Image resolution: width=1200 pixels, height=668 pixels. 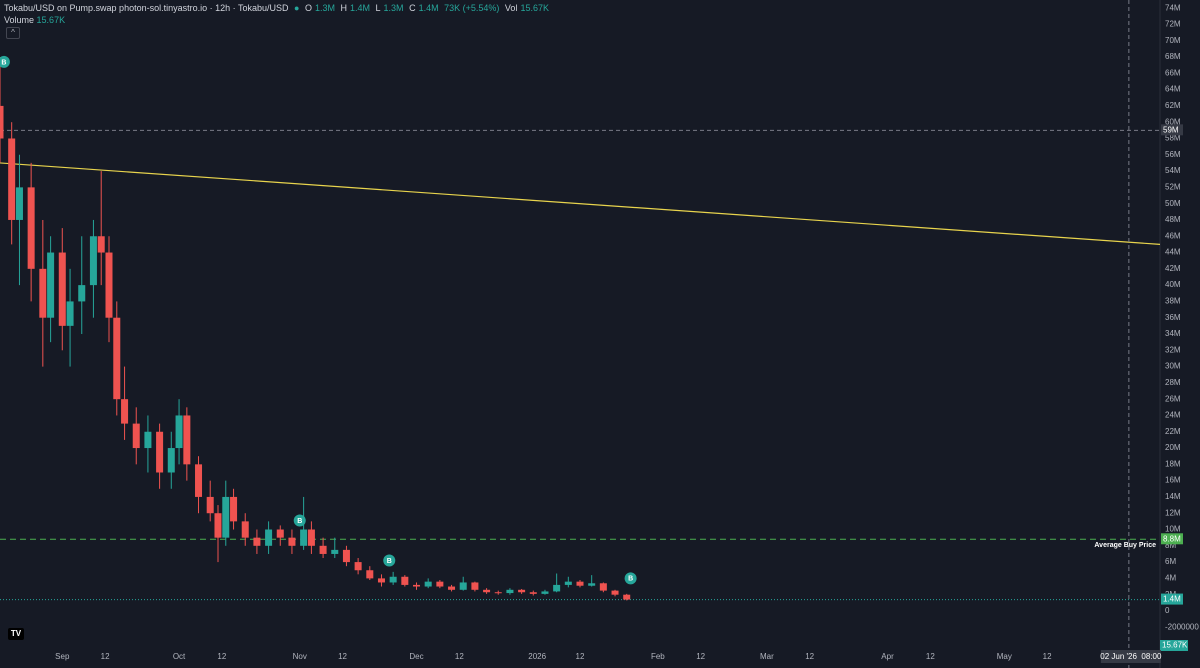 What do you see at coordinates (428, 8) in the screenshot?
I see `c-value: 1.4M` at bounding box center [428, 8].